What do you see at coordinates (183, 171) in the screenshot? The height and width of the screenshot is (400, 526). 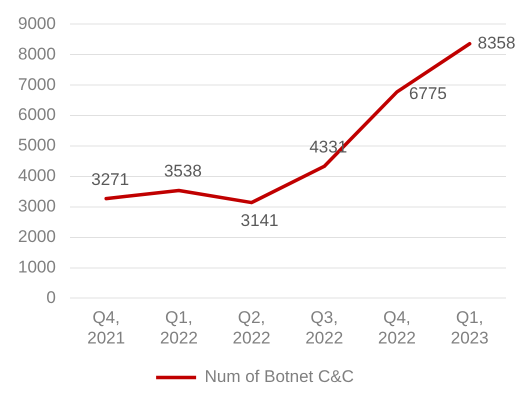 I see `data-label: 3538` at bounding box center [183, 171].